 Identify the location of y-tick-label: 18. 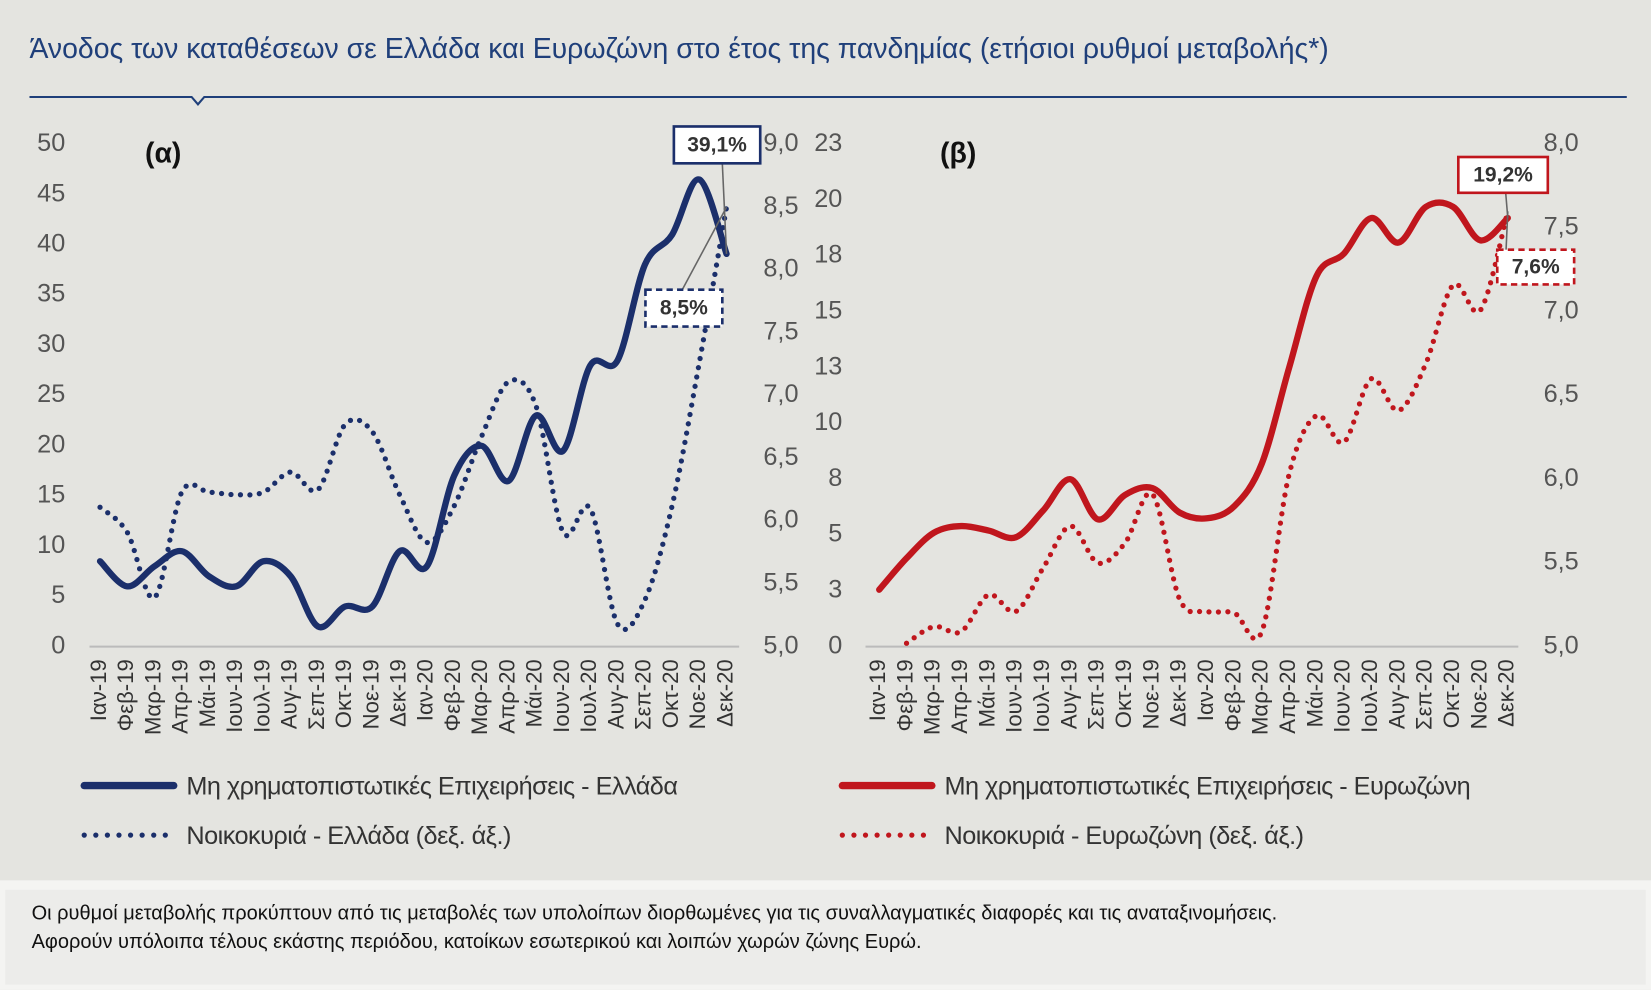
(828, 255).